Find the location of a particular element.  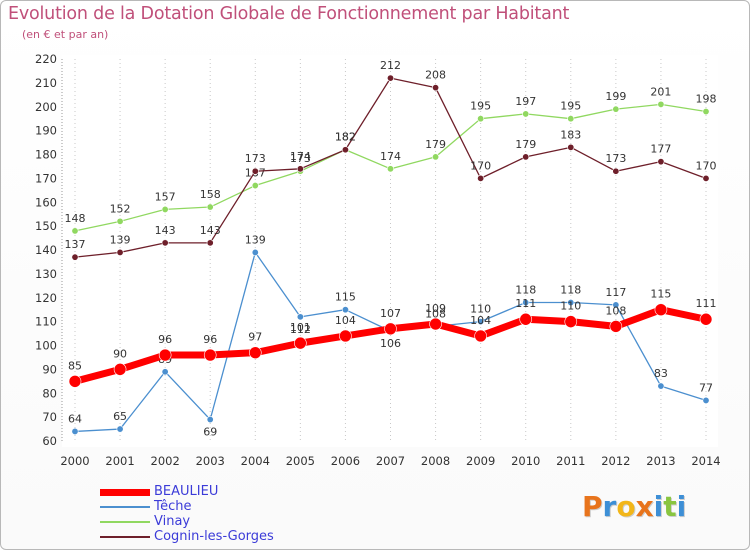

logo-letter: o is located at coordinates (626, 506).